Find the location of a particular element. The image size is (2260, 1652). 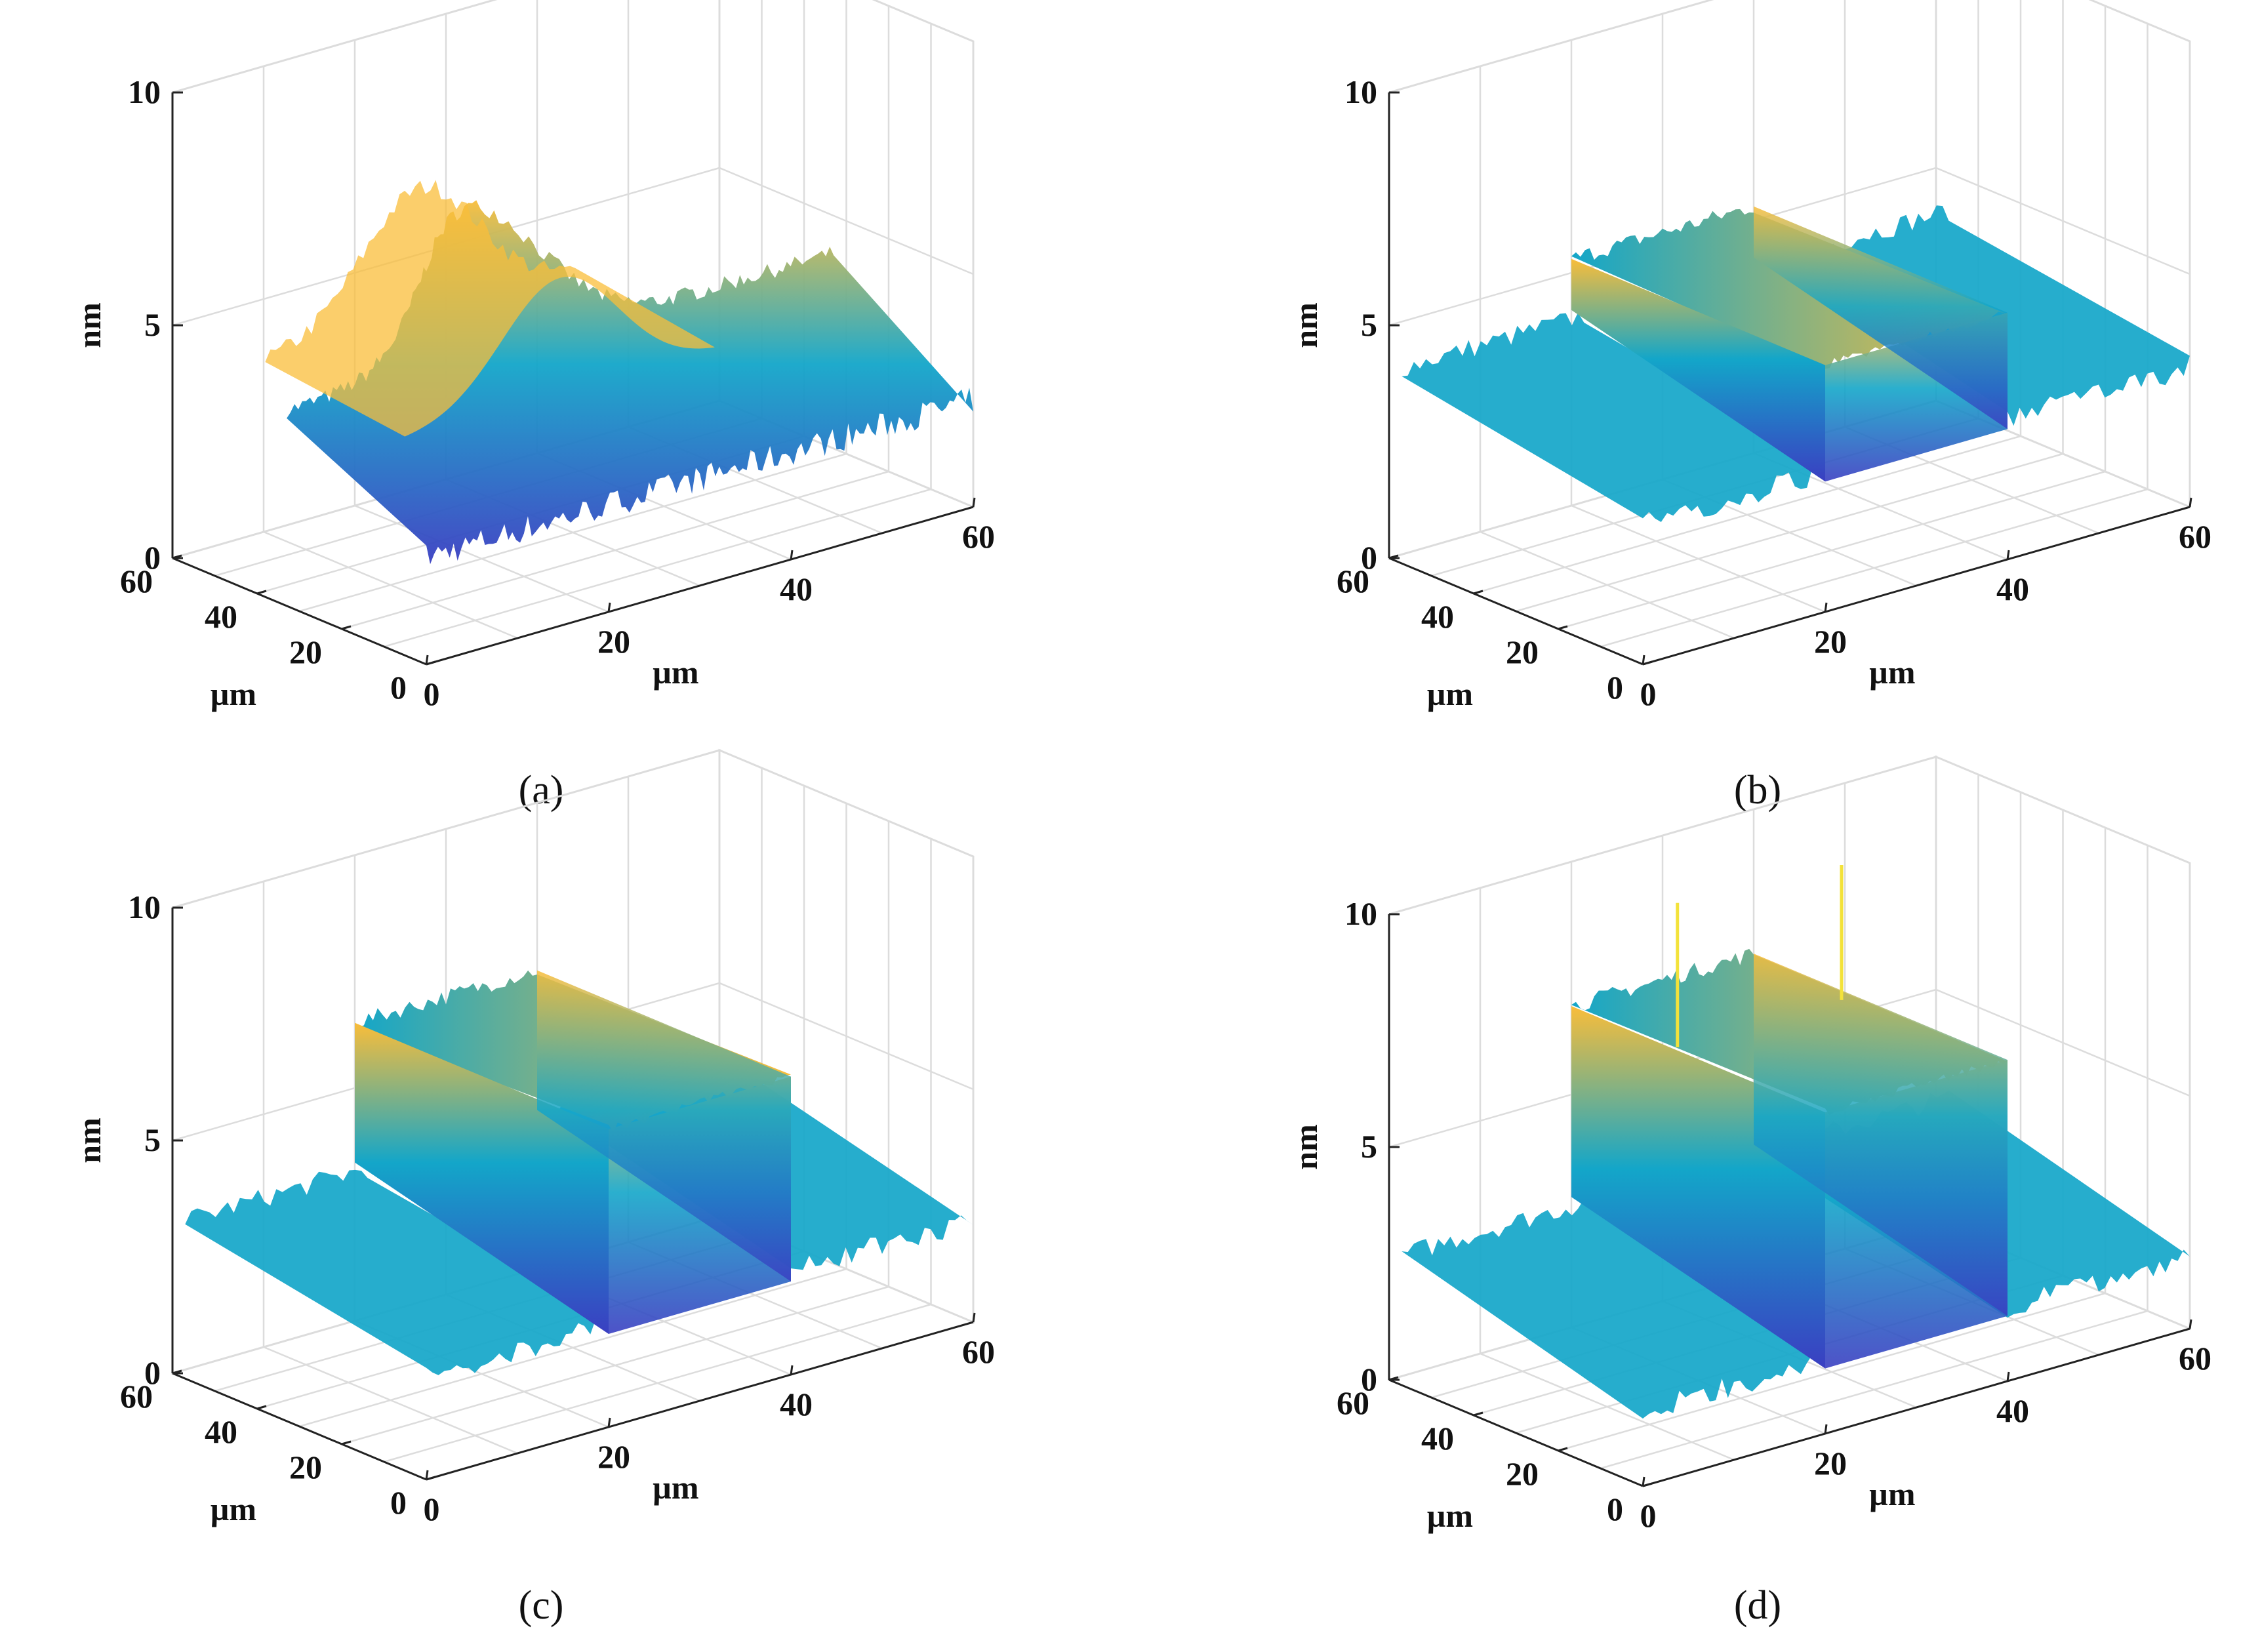

panel-caption: (b) is located at coordinates (1758, 791).